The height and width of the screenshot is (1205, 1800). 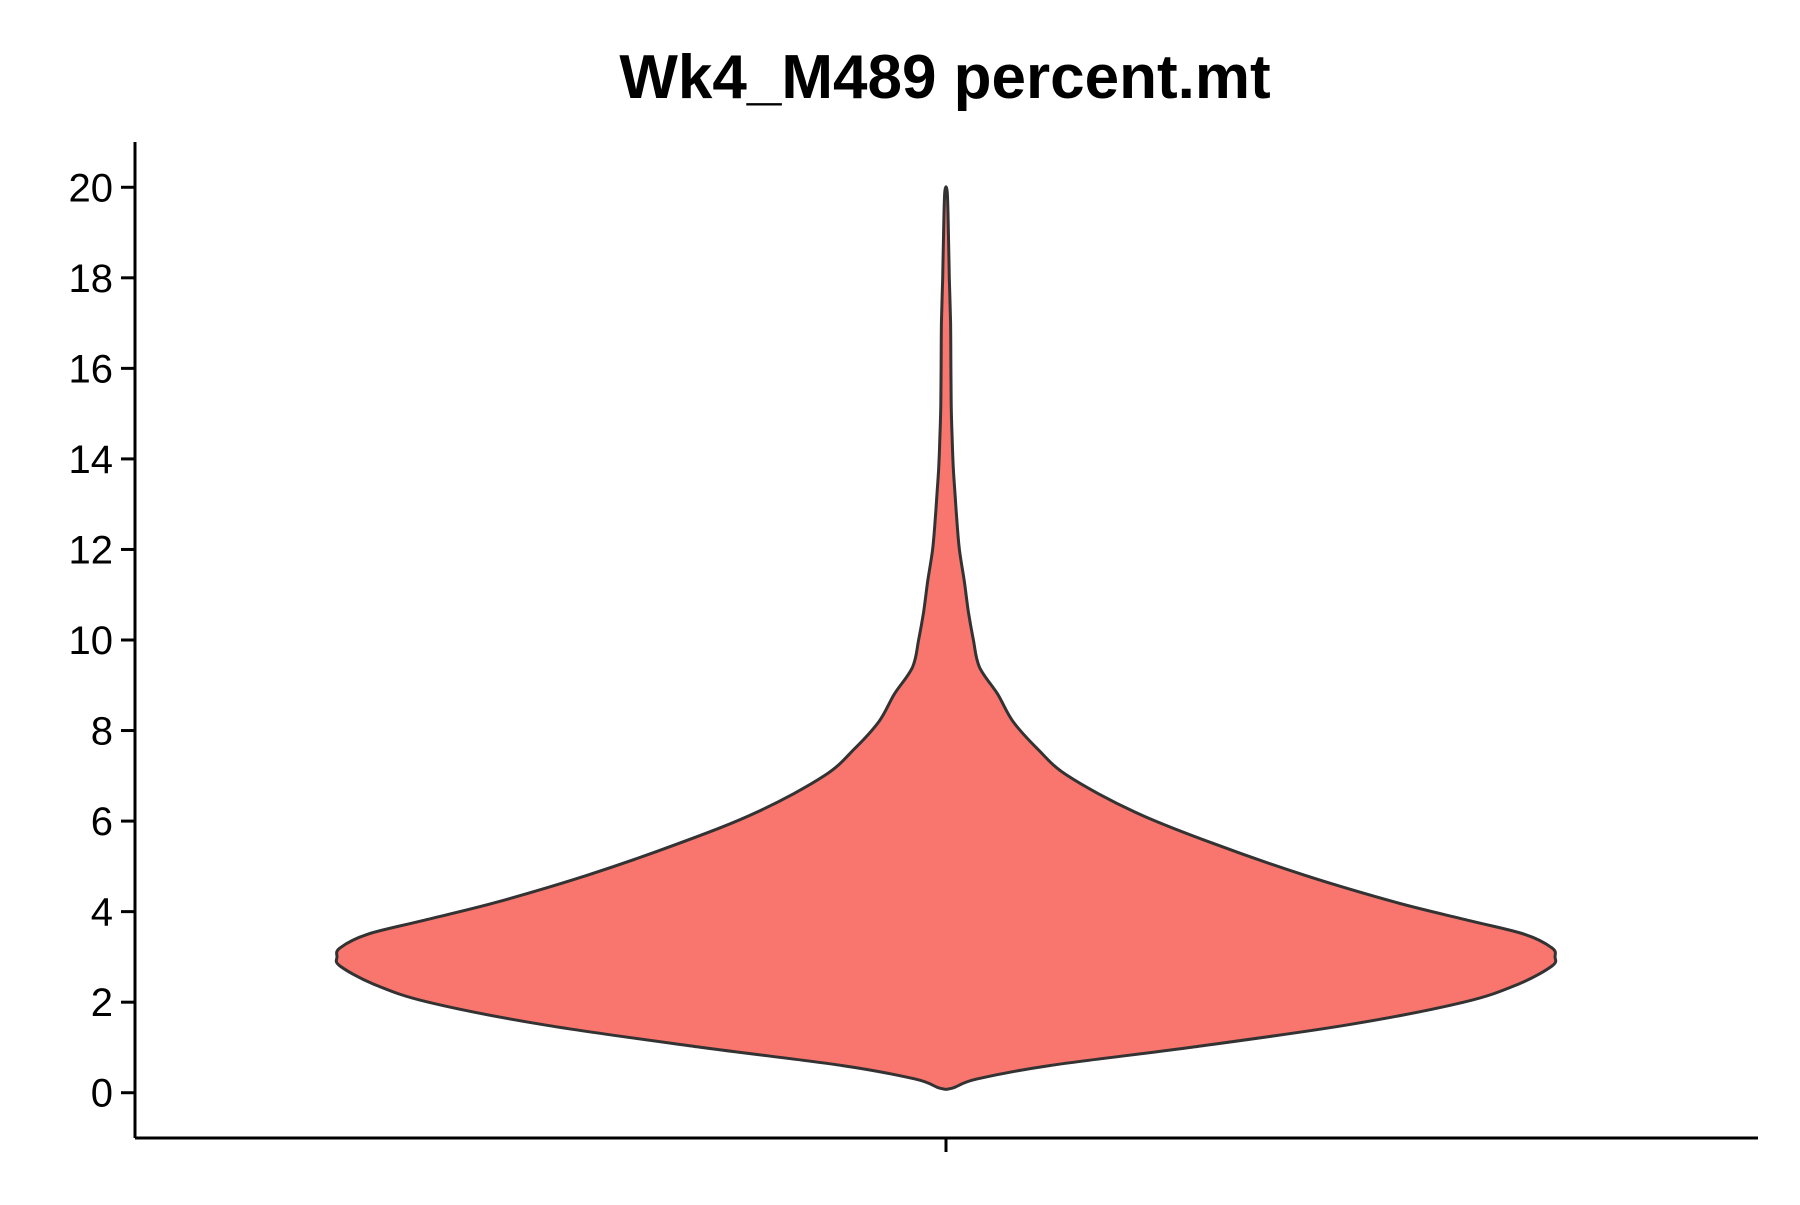 What do you see at coordinates (102, 1003) in the screenshot?
I see `y-tick-label: 2` at bounding box center [102, 1003].